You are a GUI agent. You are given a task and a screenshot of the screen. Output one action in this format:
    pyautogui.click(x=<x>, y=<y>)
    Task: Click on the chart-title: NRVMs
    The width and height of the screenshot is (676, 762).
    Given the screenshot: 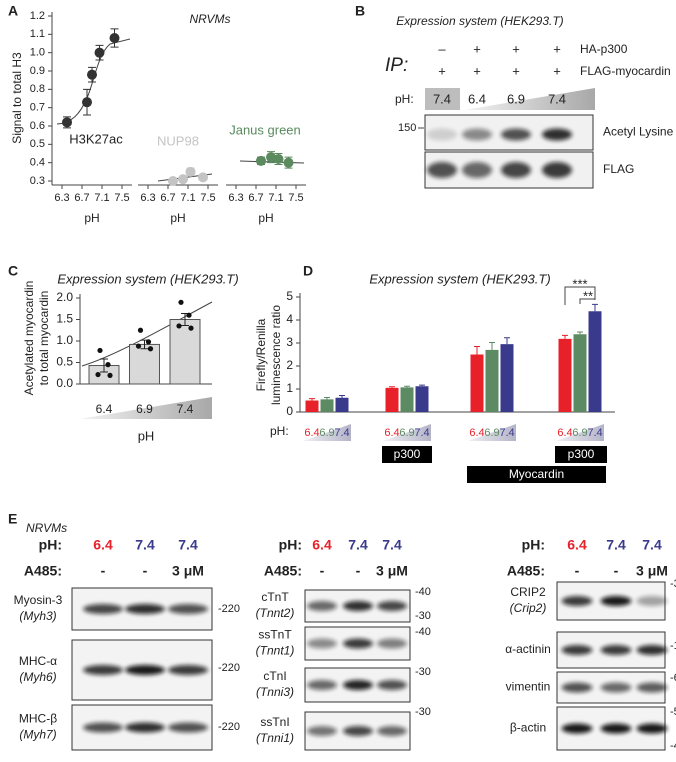 What is the action you would take?
    pyautogui.click(x=209, y=19)
    